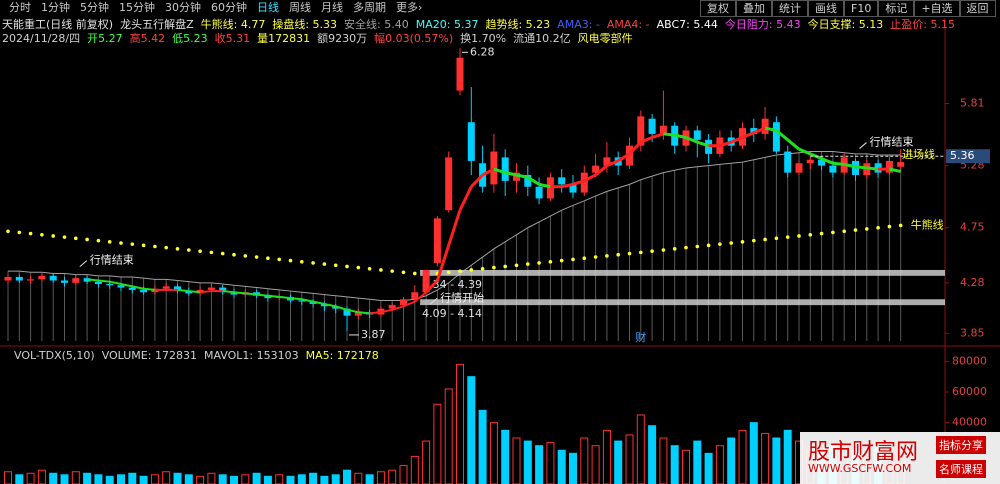 The image size is (1000, 484). I want to click on tool-button: 统计, so click(790, 8).